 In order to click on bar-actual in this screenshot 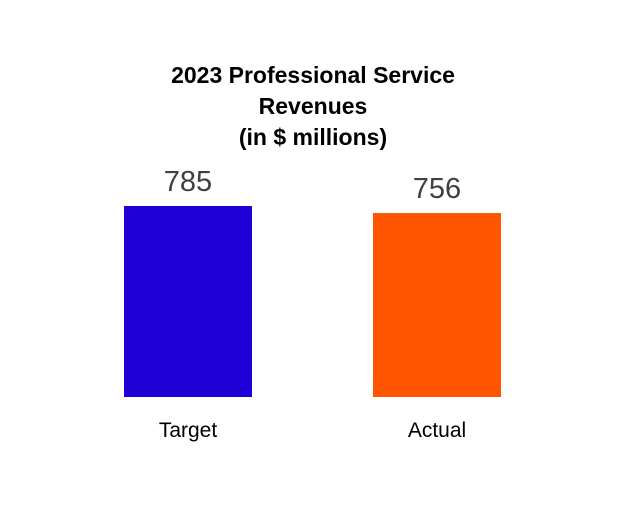, I will do `click(437, 305)`.